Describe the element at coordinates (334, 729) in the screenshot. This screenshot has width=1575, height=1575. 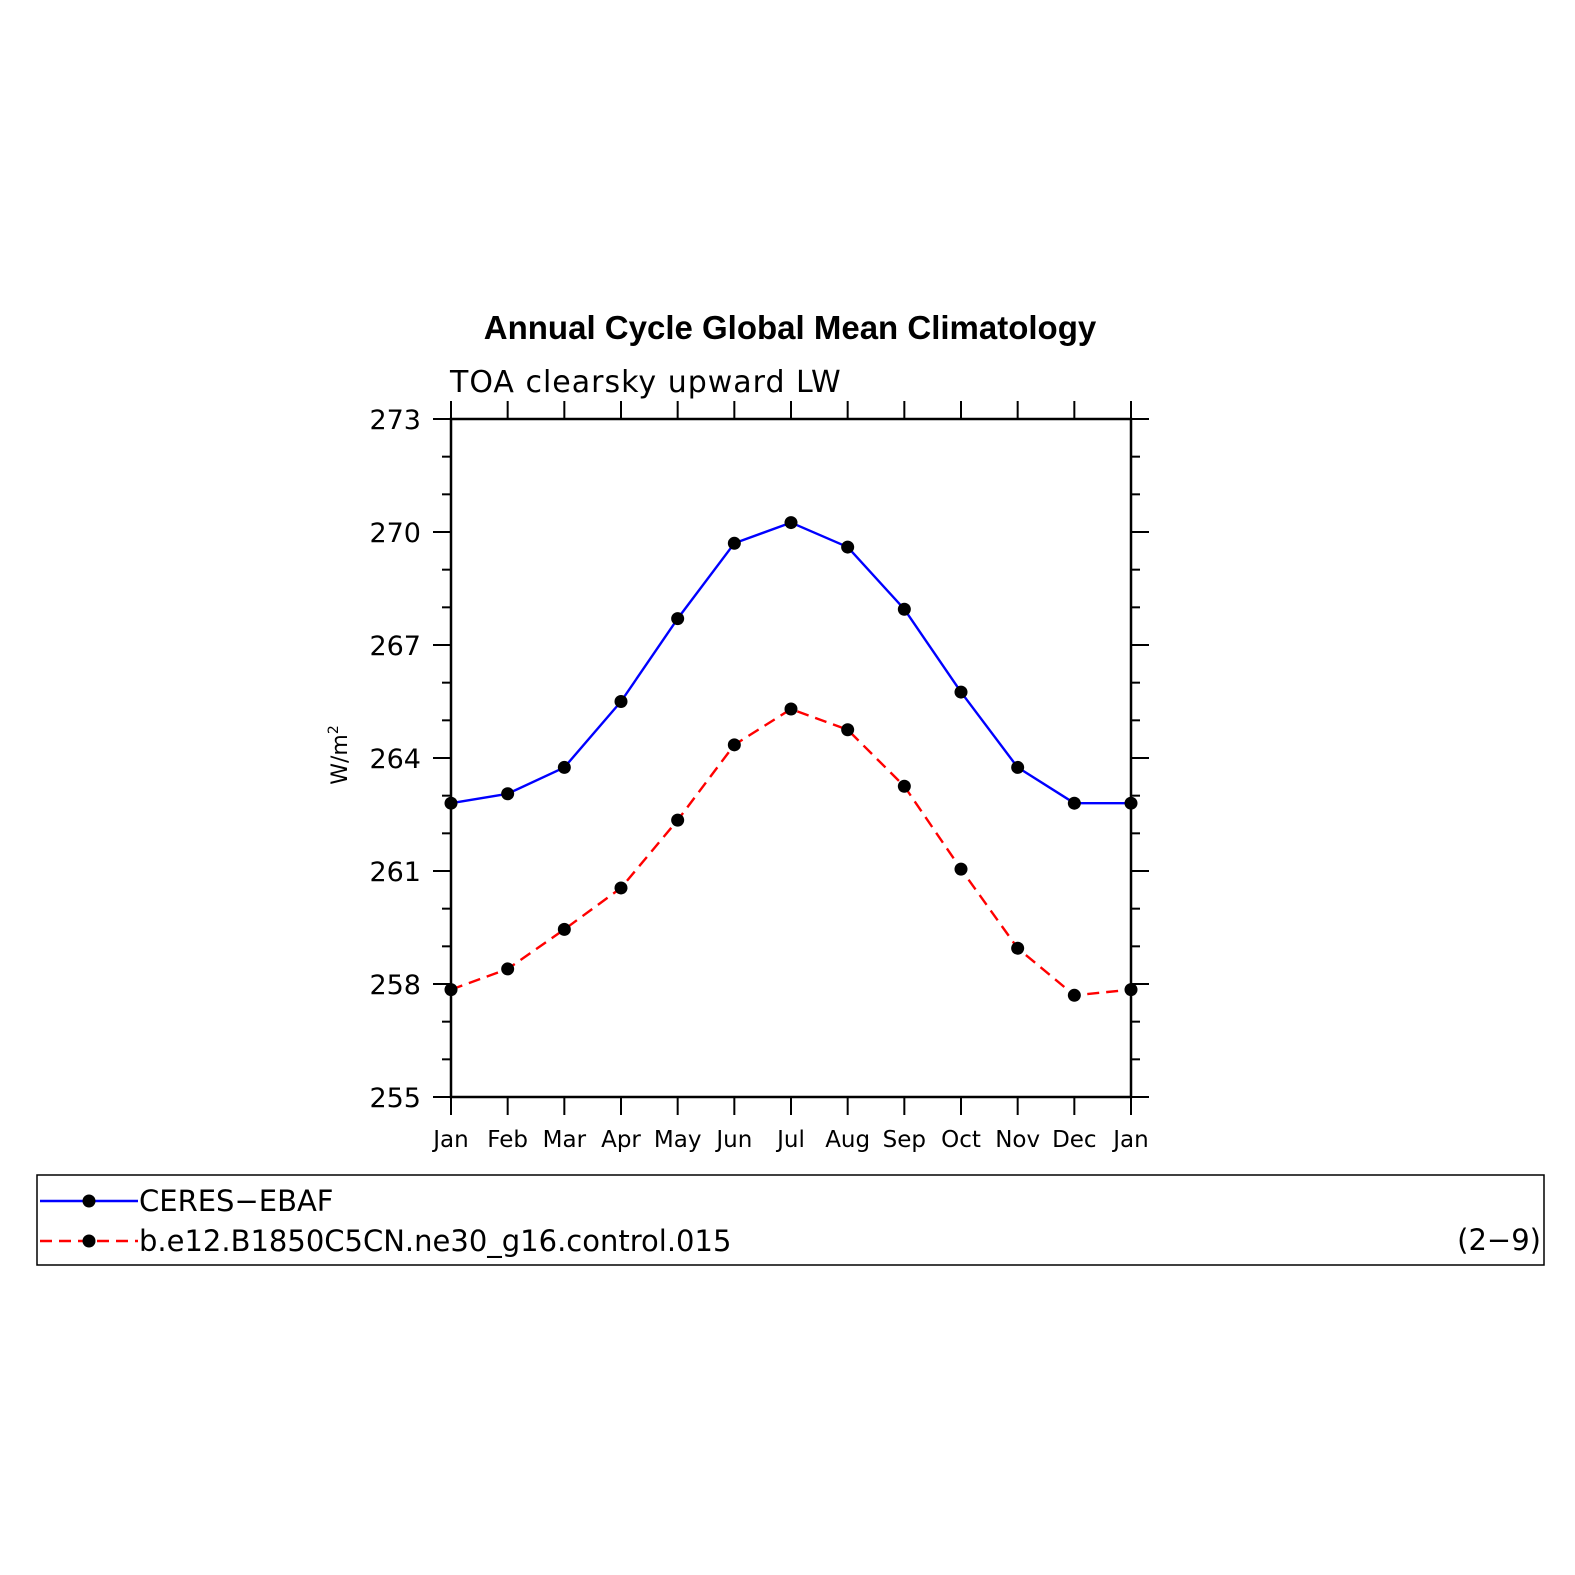
I see `y-axis-title-superscript: 2` at that location.